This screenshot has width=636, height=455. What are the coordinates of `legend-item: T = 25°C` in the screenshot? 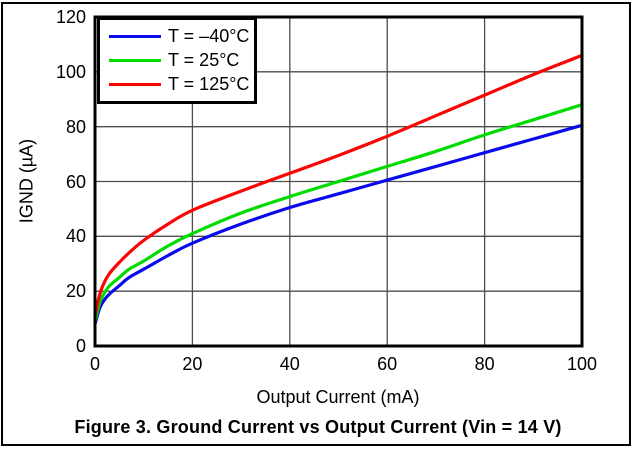 It's located at (181, 60).